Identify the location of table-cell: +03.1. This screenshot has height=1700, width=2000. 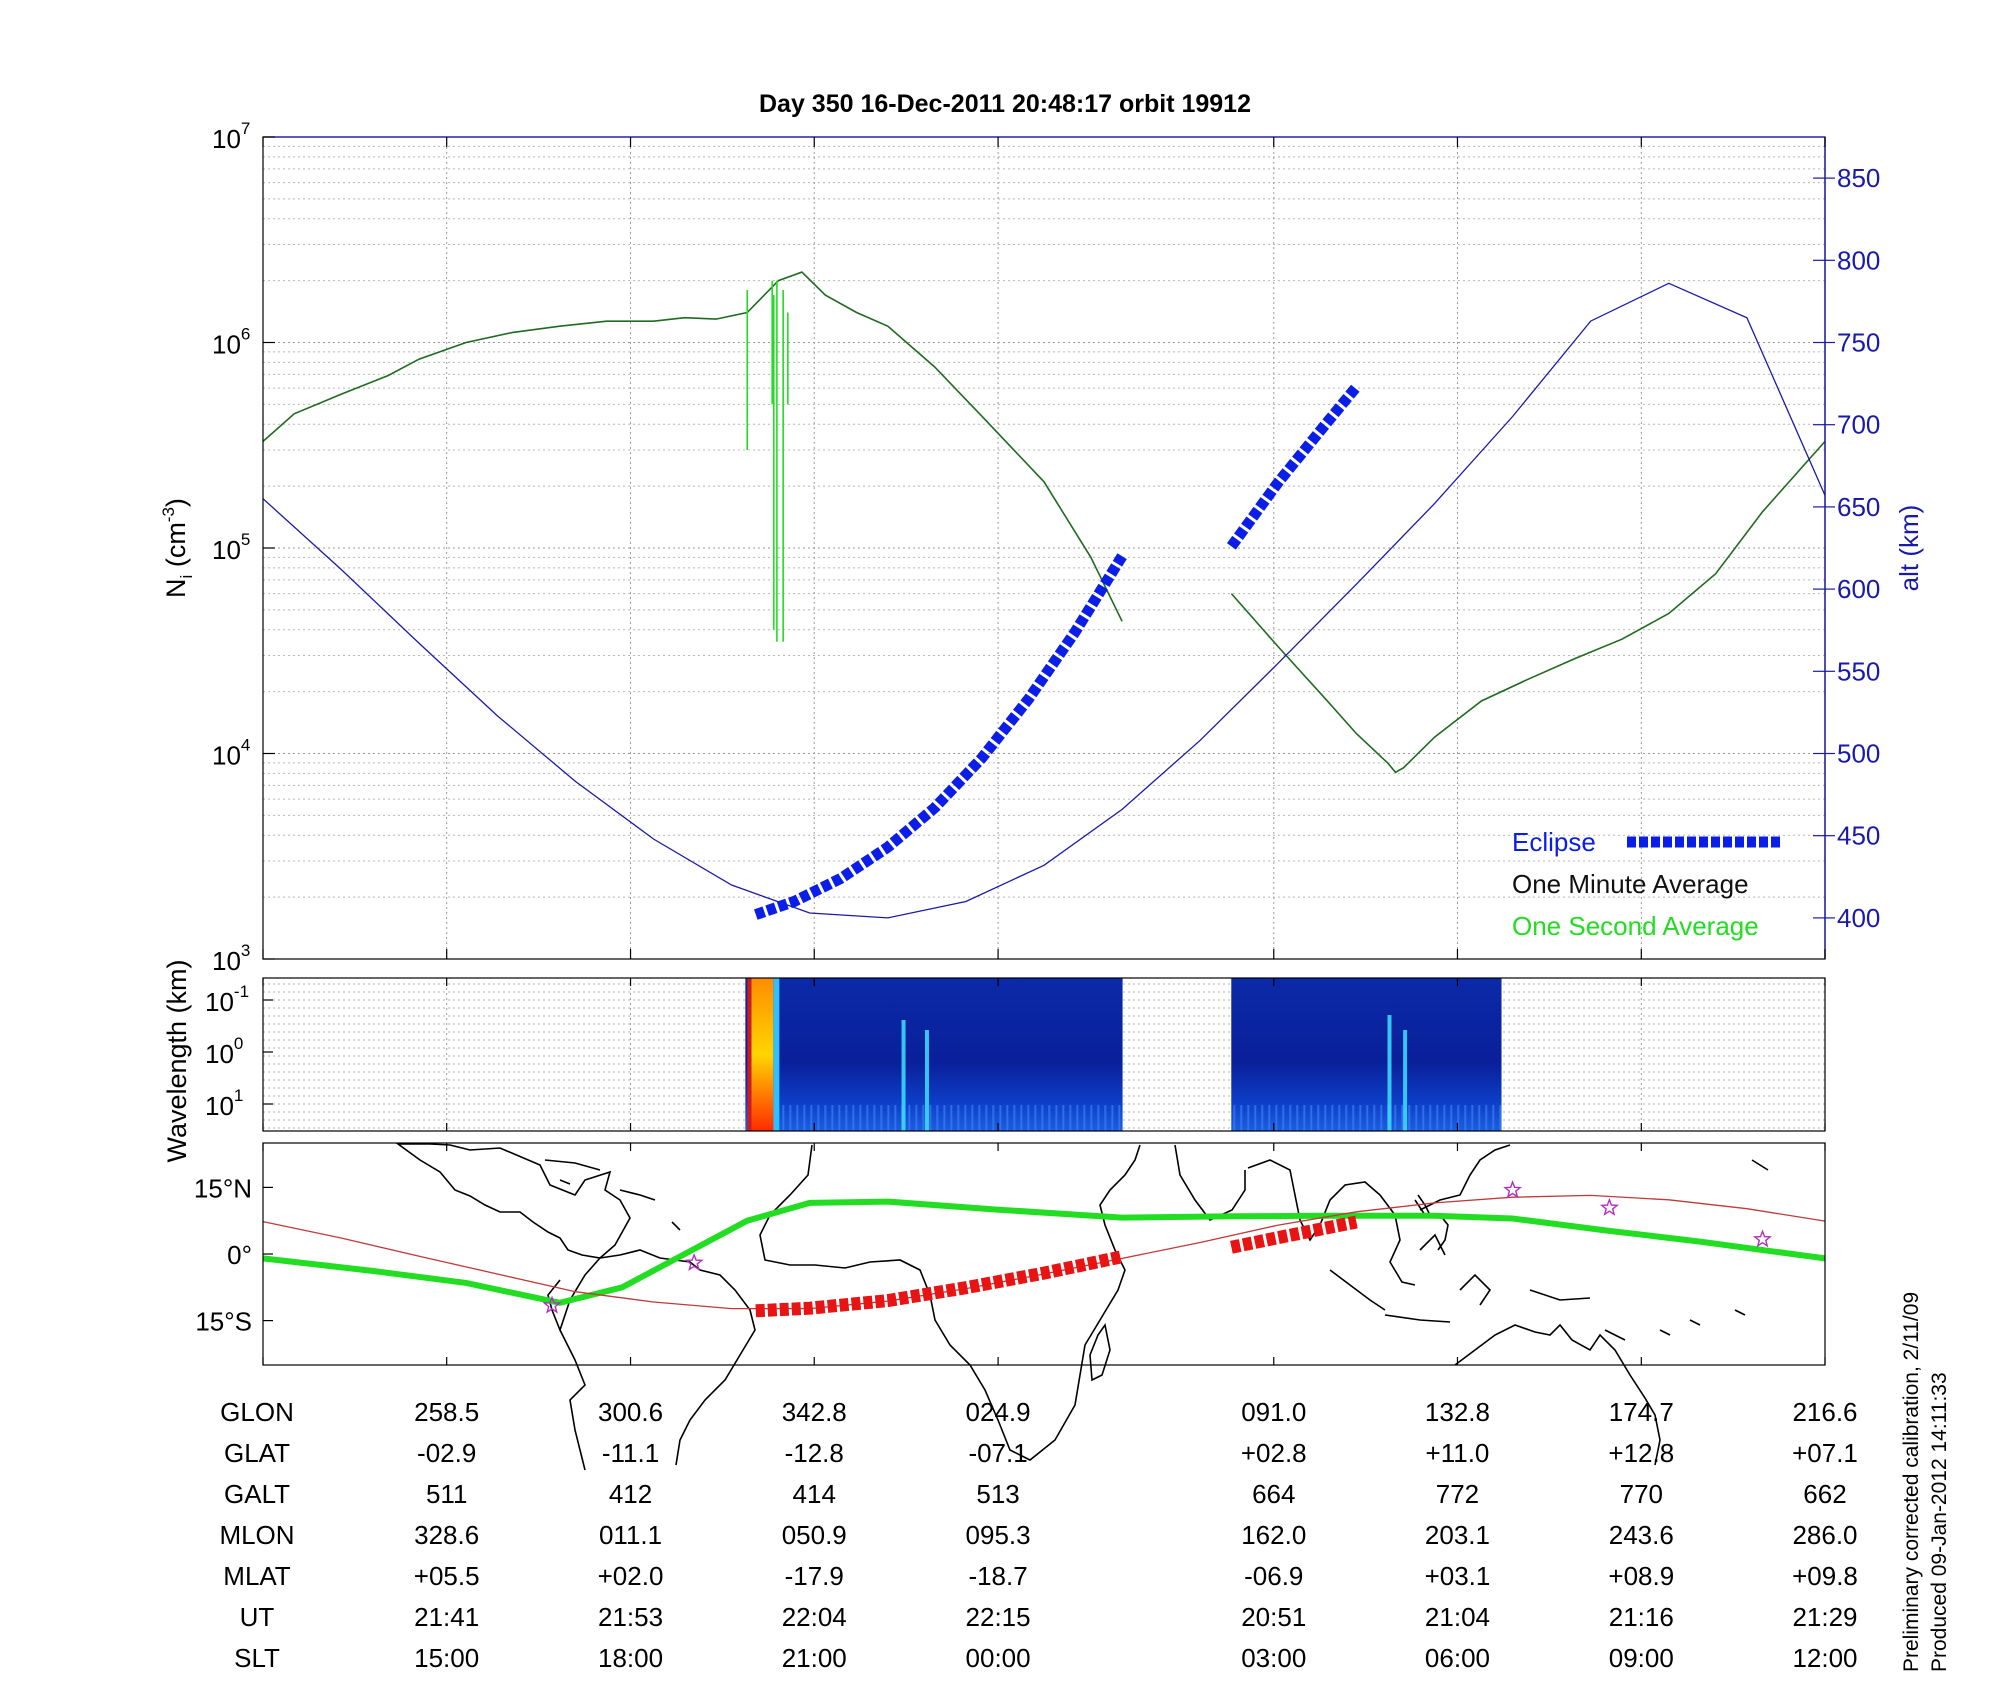
(1458, 1576).